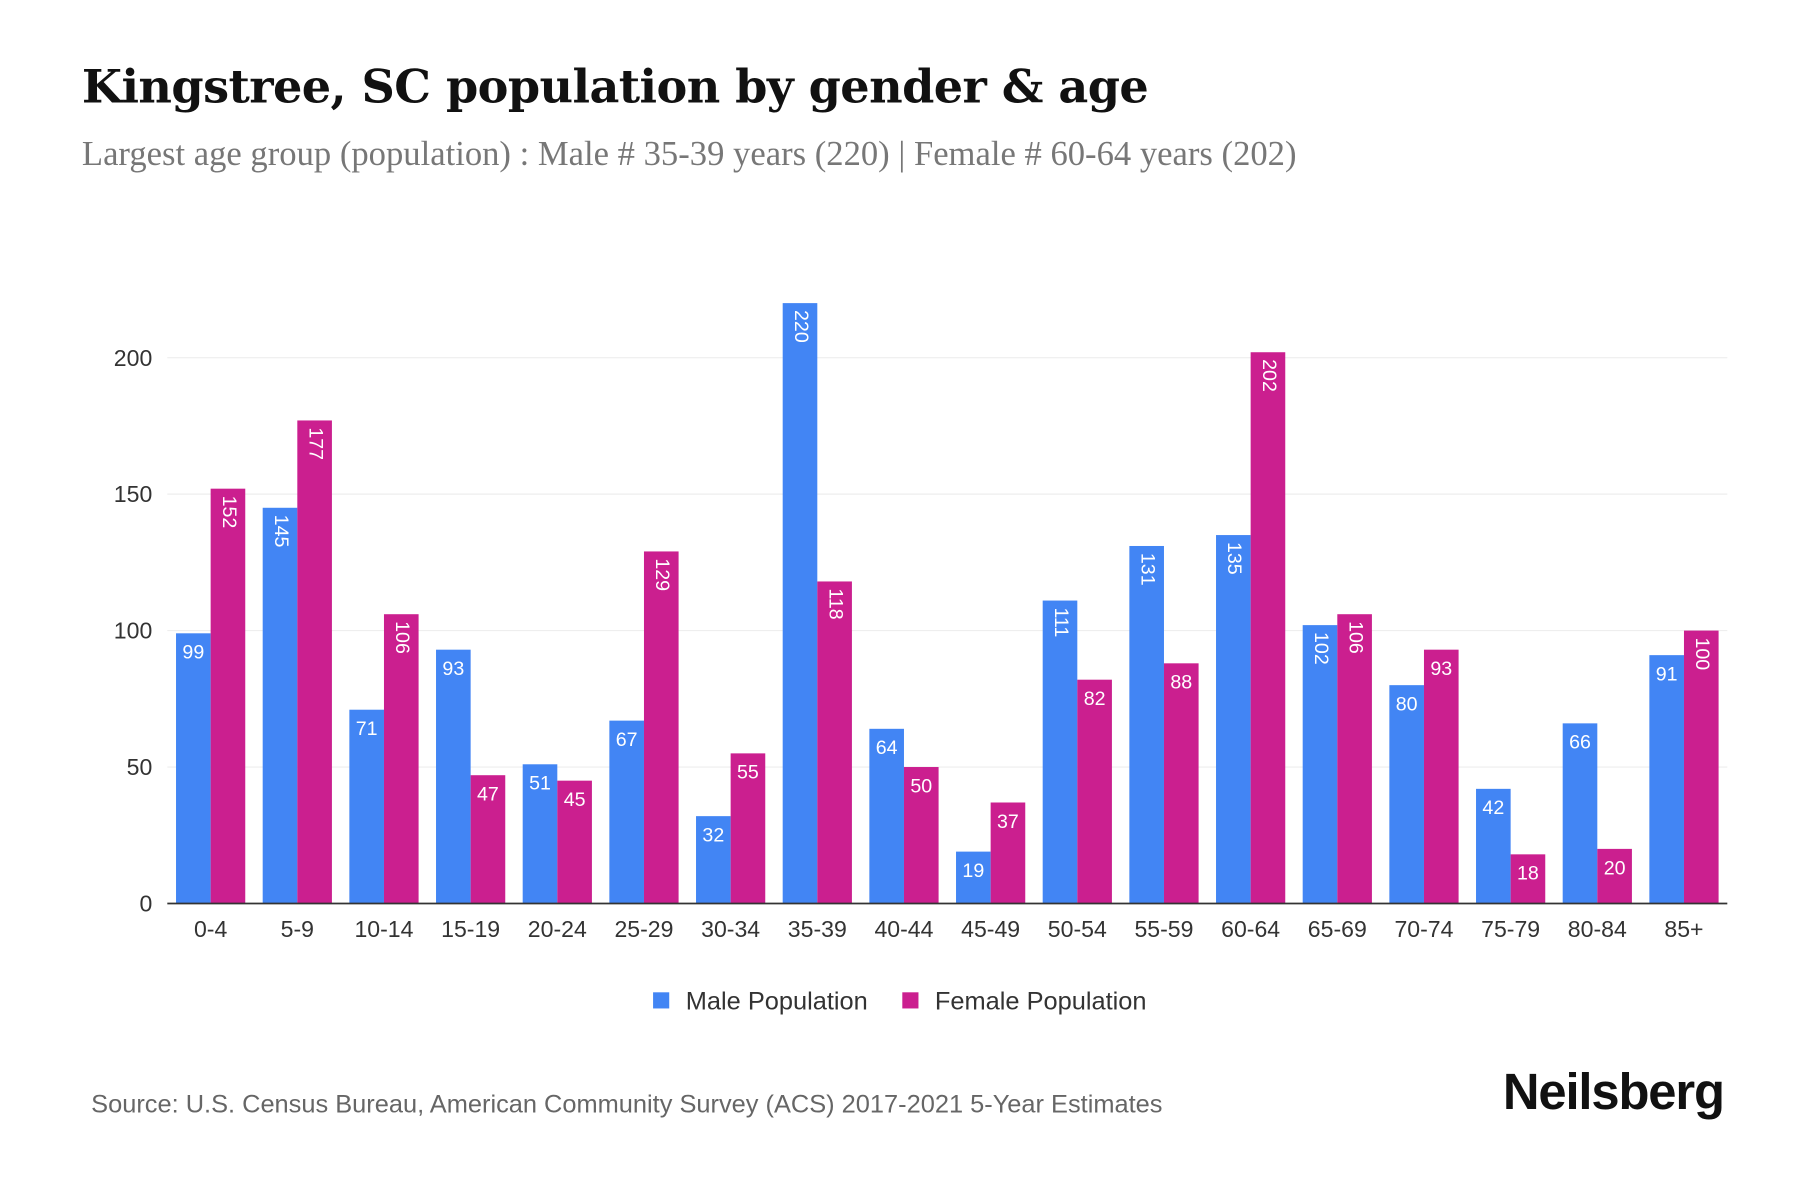 This screenshot has height=1200, width=1800. I want to click on legend-label-male: Male Population, so click(776, 1001).